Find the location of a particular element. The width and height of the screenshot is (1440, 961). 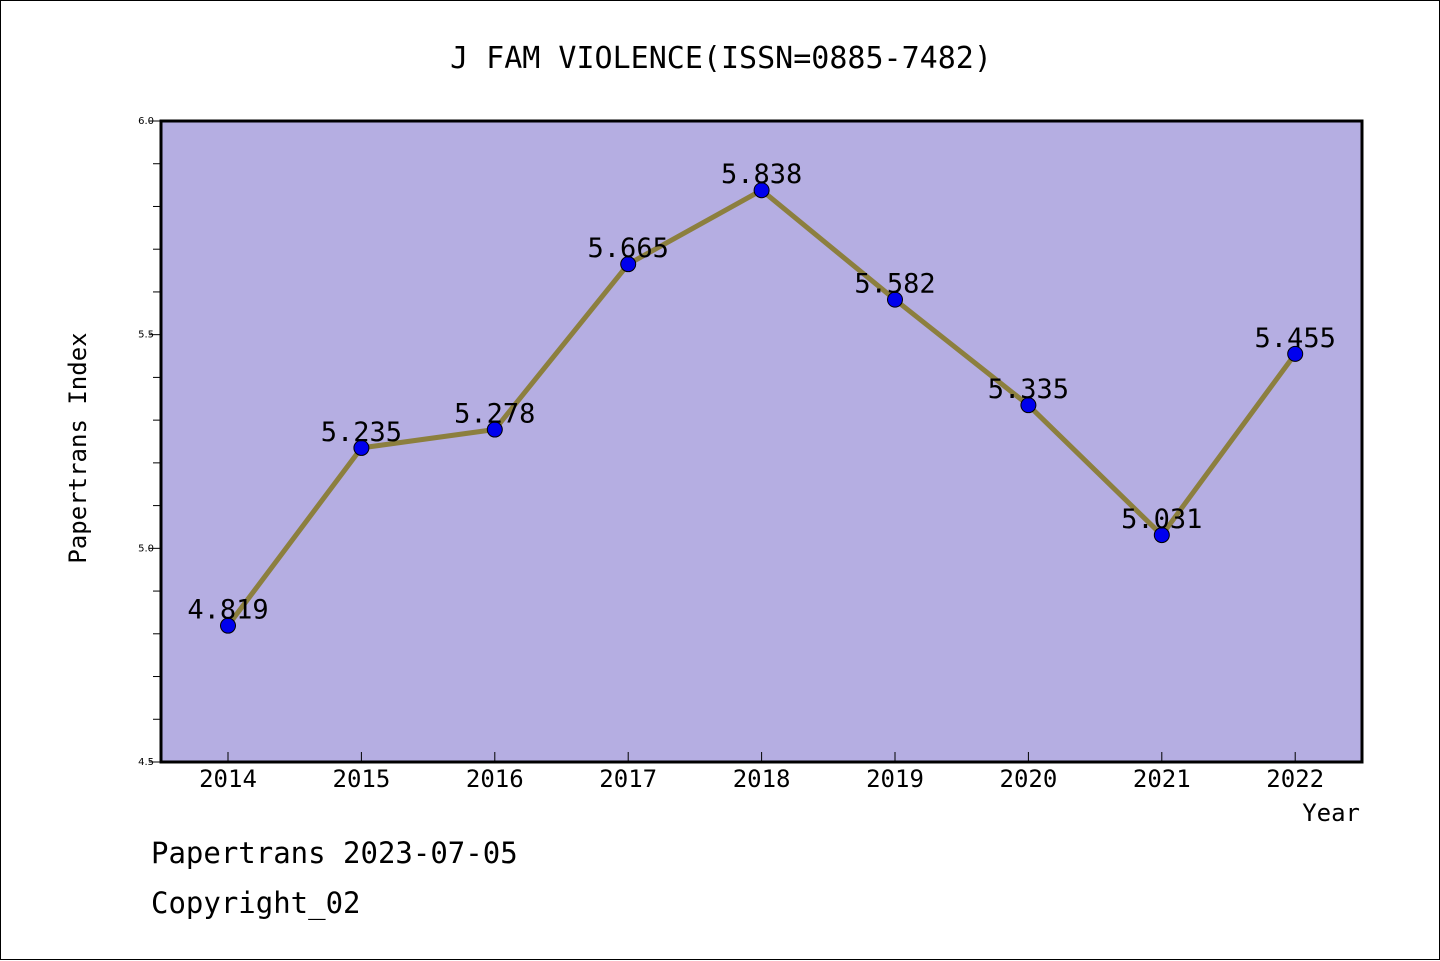

footer-copyright: Copyright_02 is located at coordinates (256, 903).